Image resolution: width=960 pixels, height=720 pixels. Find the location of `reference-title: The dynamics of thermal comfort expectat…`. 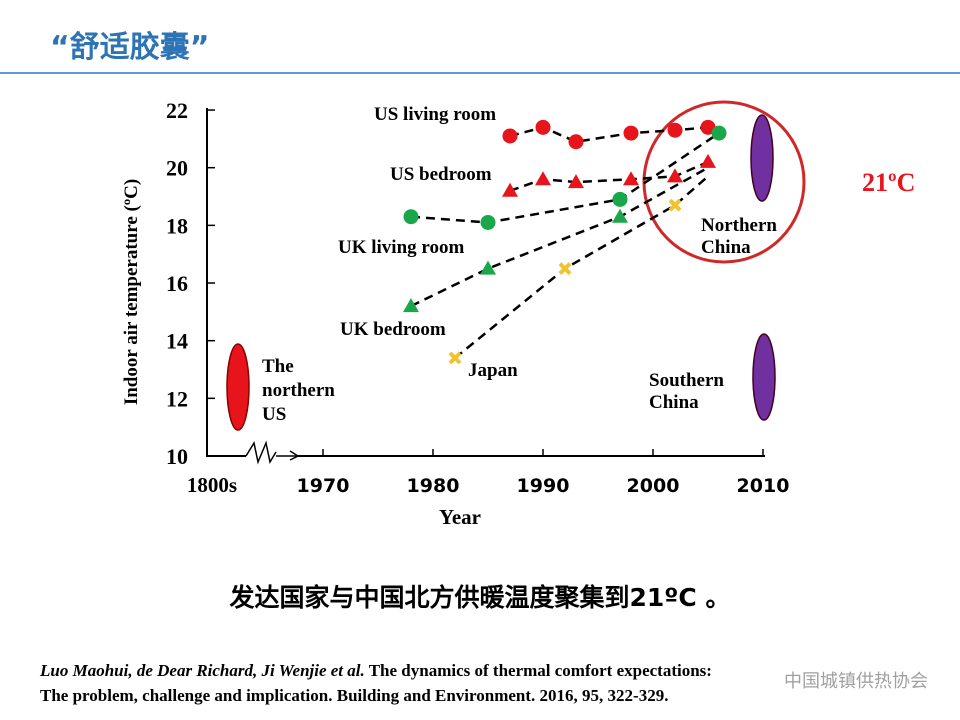

reference-title: The dynamics of thermal comfort expectat… is located at coordinates (538, 670).